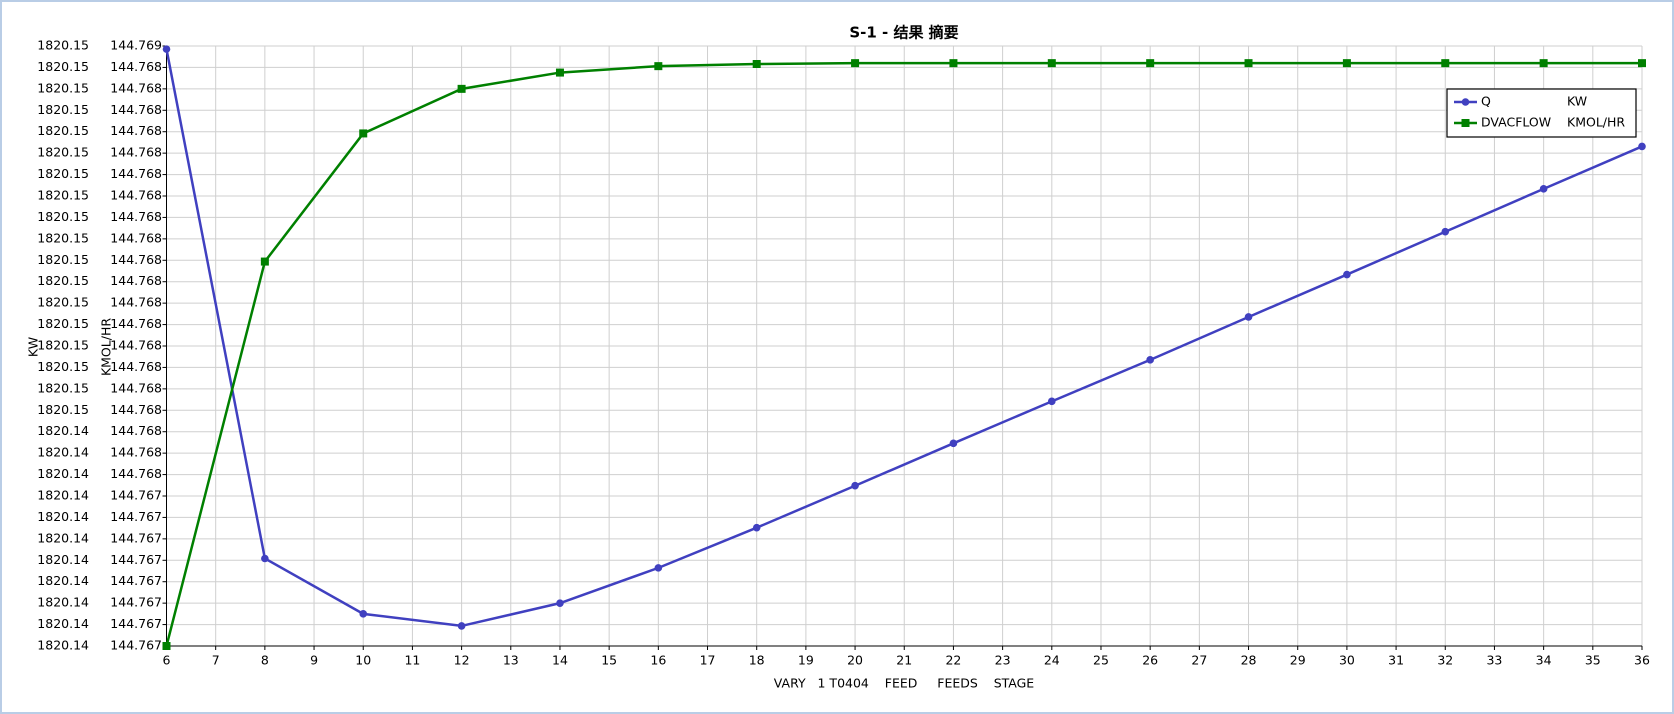  What do you see at coordinates (1486, 101) in the screenshot?
I see `legend-label: Q` at bounding box center [1486, 101].